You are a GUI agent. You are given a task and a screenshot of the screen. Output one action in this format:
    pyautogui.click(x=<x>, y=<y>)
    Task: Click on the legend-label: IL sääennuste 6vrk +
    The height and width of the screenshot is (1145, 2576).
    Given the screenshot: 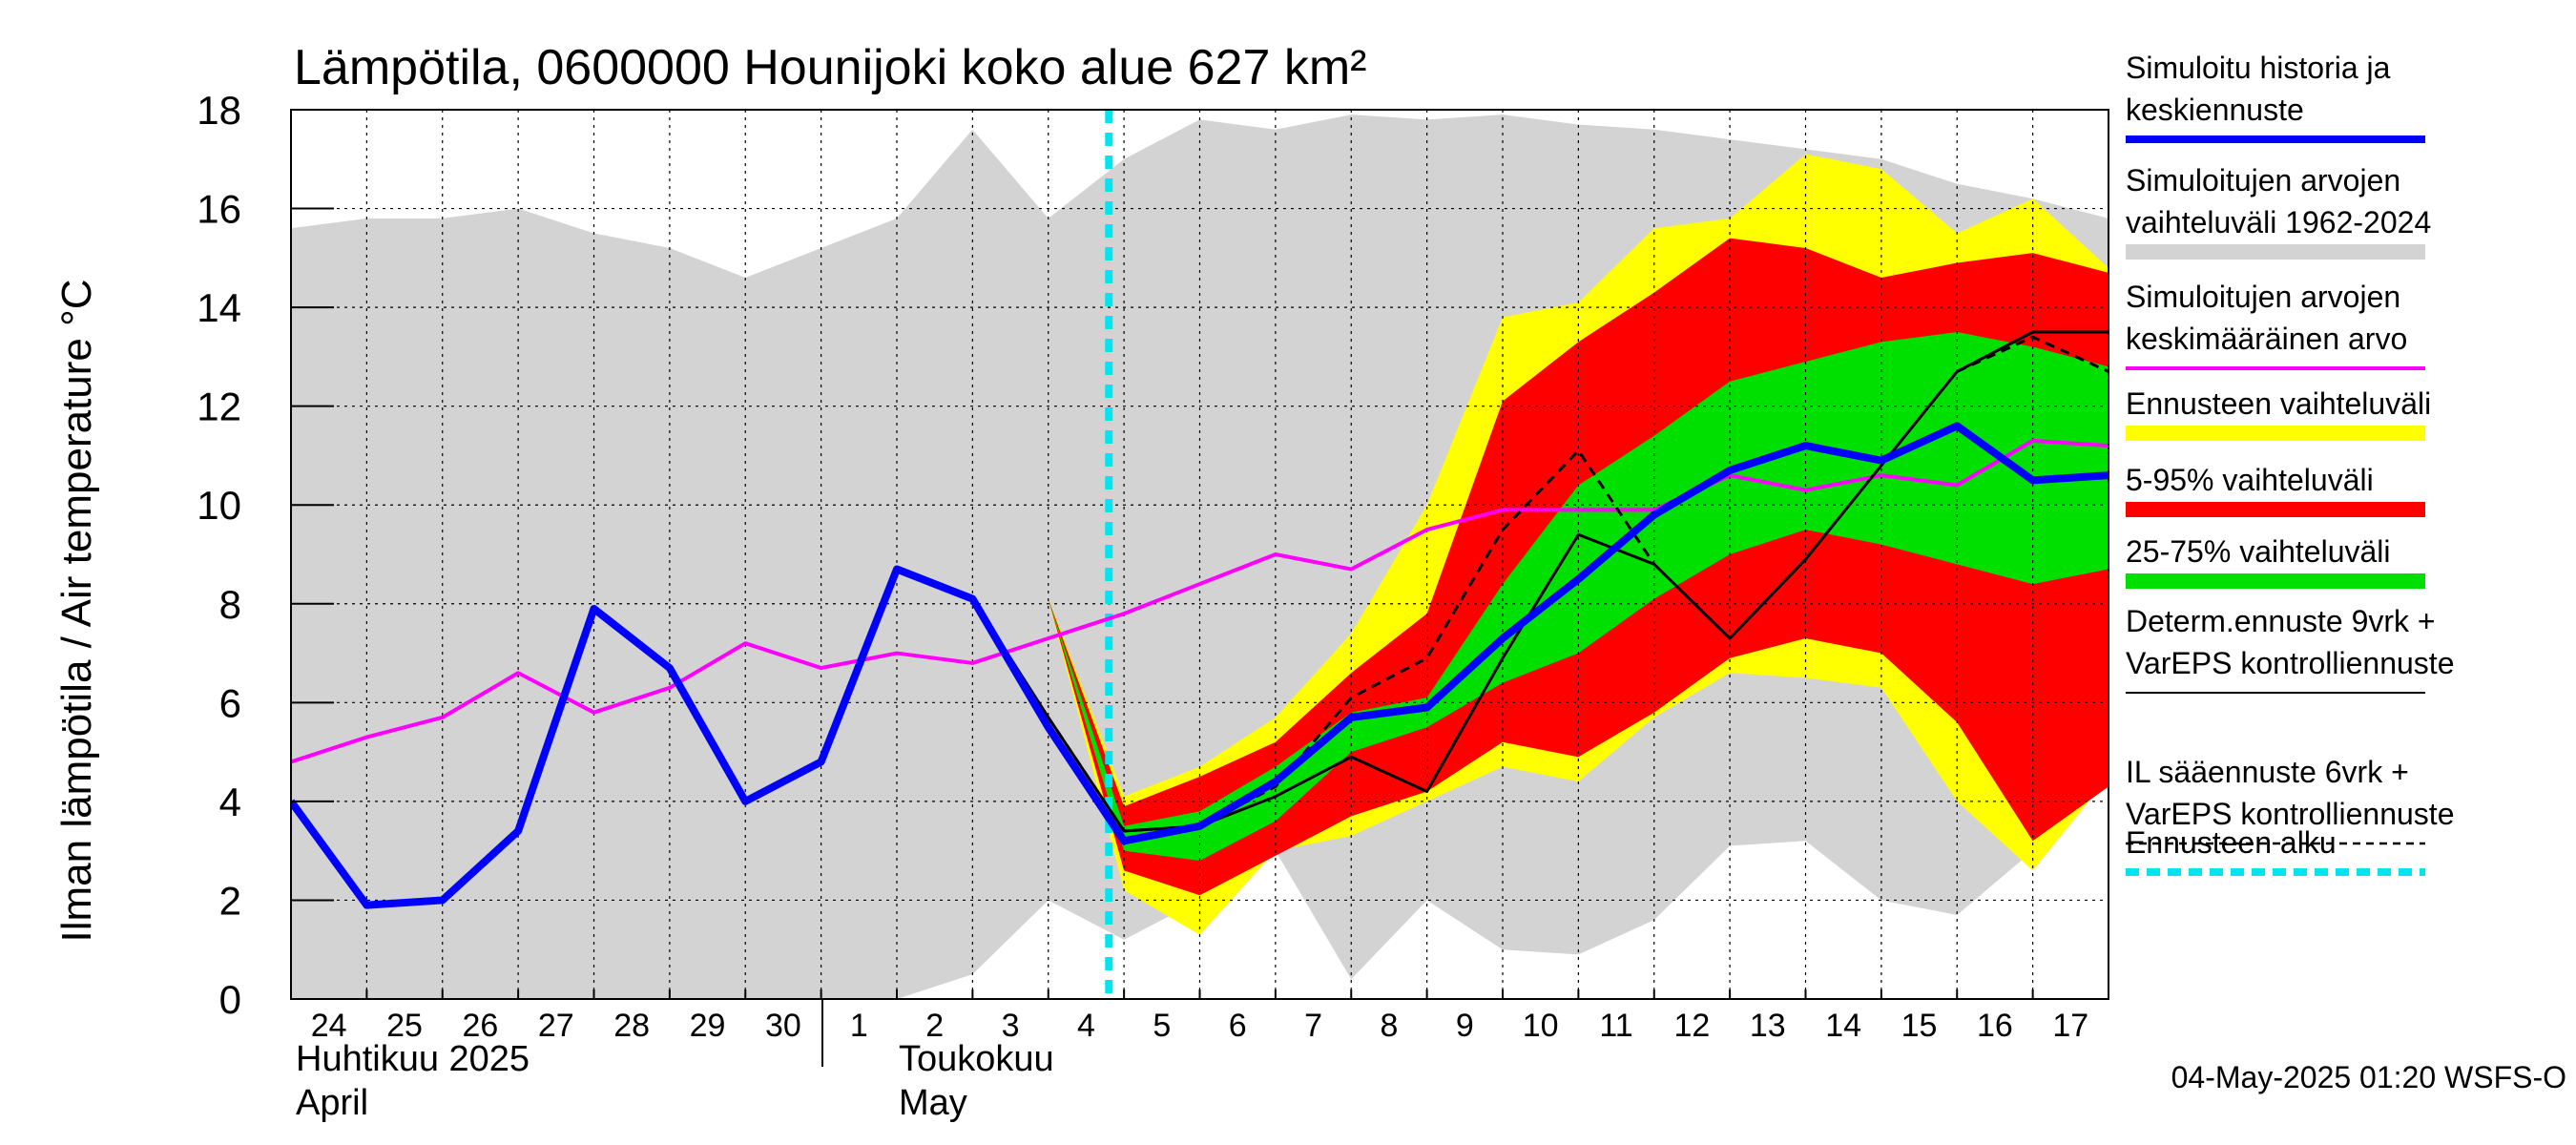 What is the action you would take?
    pyautogui.click(x=2267, y=772)
    